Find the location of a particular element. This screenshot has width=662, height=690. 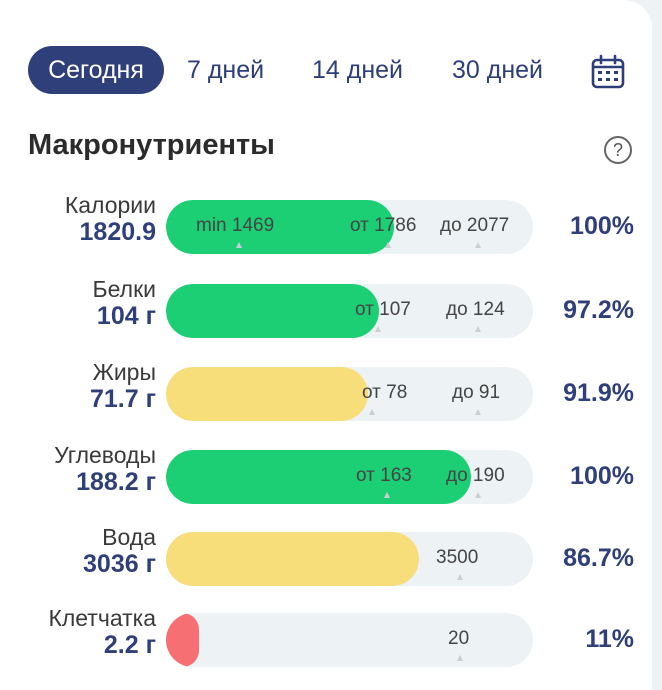

tab-30-days: 30 дней is located at coordinates (498, 70).